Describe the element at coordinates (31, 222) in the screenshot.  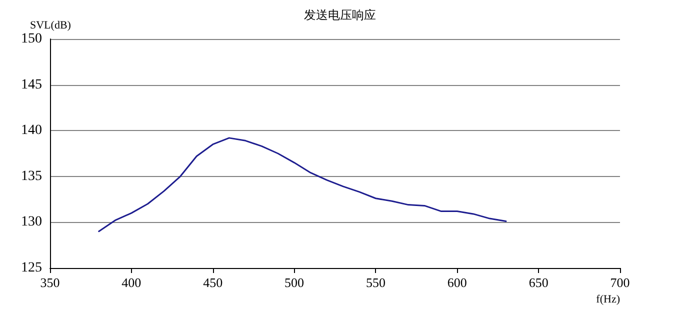
I see `y-tick-label: 130` at that location.